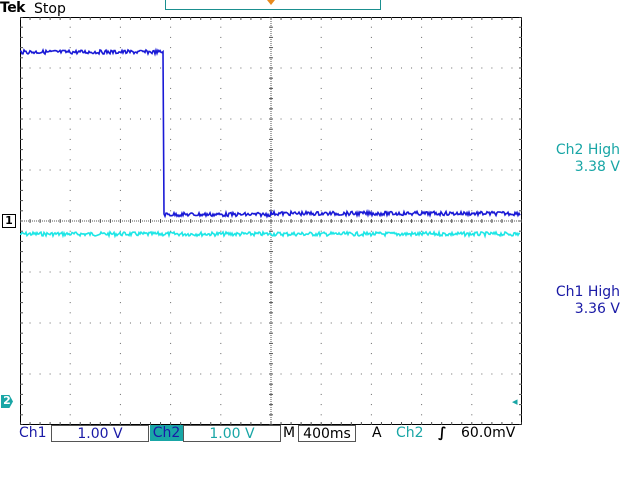  I want to click on trigger-slope-icon: ∫, so click(442, 433).